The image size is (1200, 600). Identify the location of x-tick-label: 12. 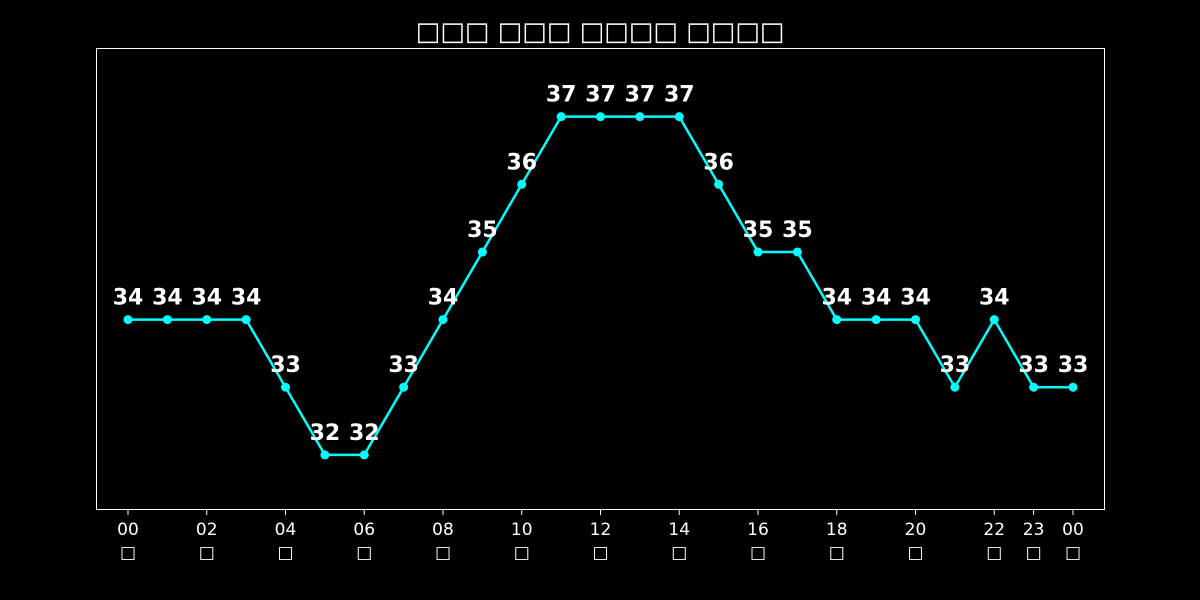
(601, 530).